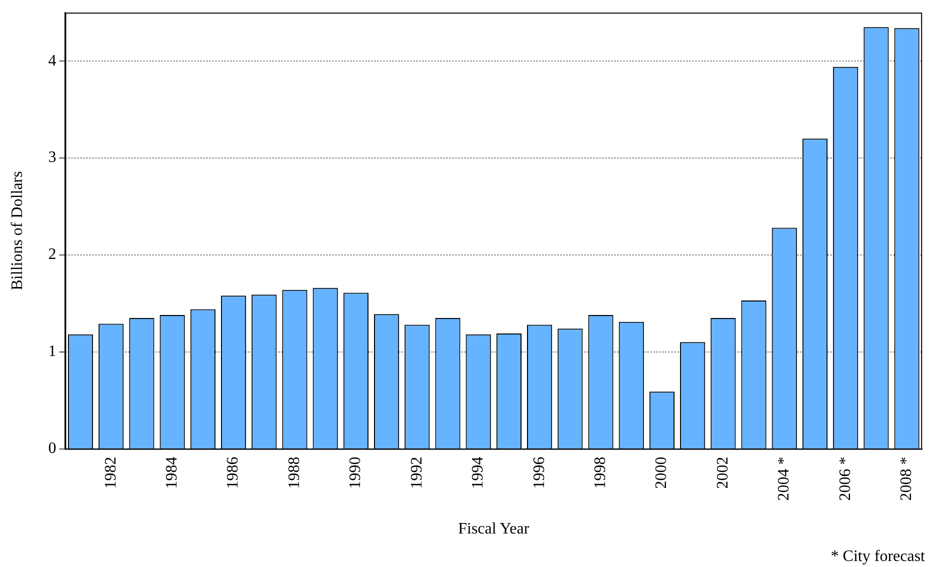  Describe the element at coordinates (845, 478) in the screenshot. I see `x-tick-label: 2006 *` at that location.